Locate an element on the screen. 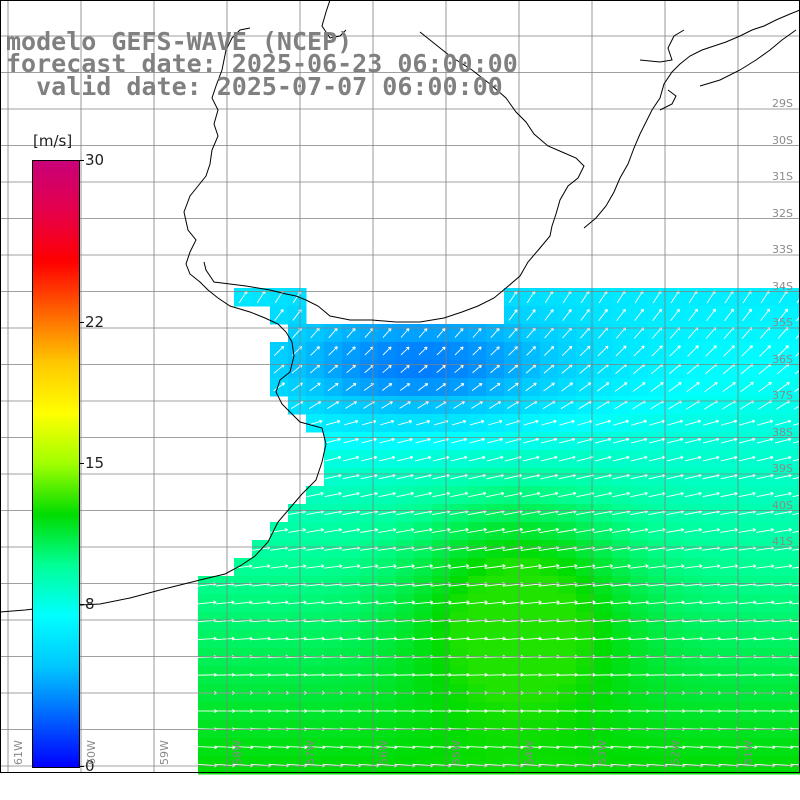  color-scale-tick-mark is located at coordinates (81, 766).